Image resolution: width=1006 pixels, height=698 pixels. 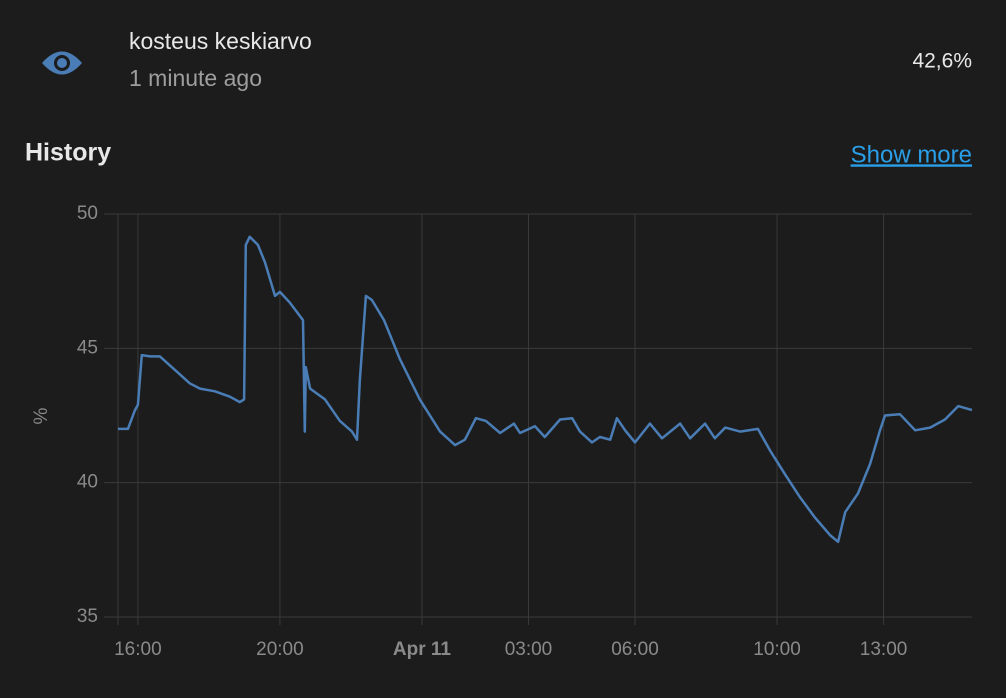 What do you see at coordinates (68, 153) in the screenshot?
I see `history-title: History` at bounding box center [68, 153].